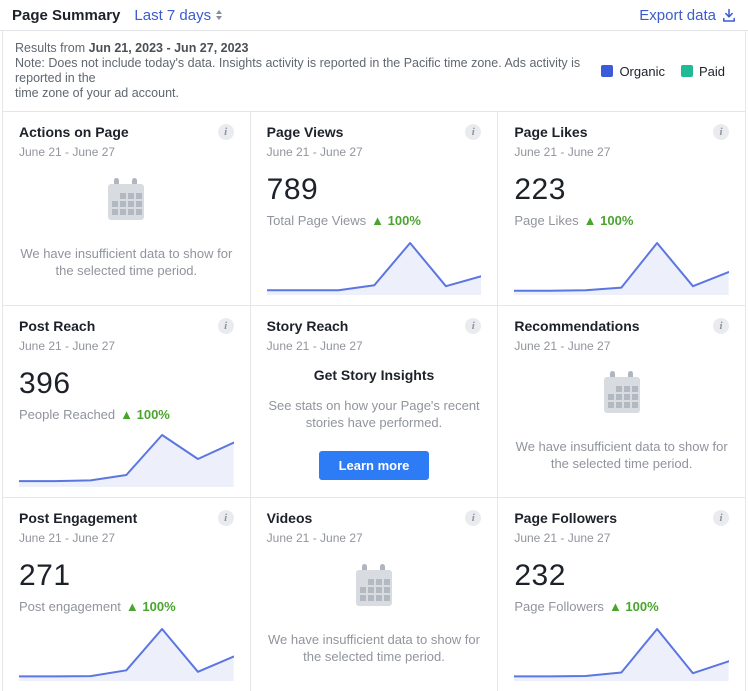  I want to click on metric-label: People Reached, so click(67, 414).